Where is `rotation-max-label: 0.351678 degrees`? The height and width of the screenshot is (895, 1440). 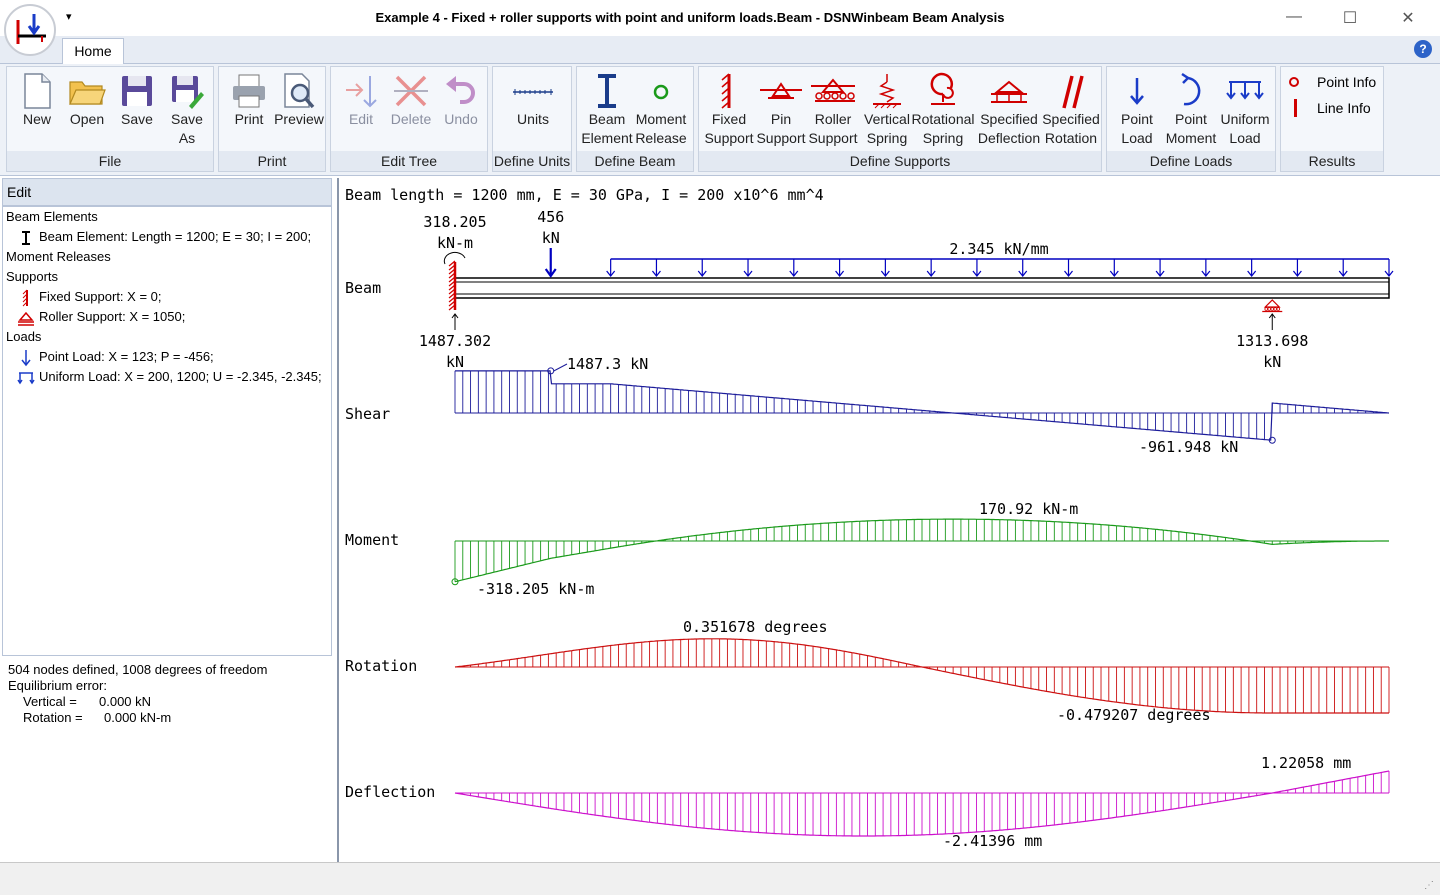
rotation-max-label: 0.351678 degrees is located at coordinates (755, 627).